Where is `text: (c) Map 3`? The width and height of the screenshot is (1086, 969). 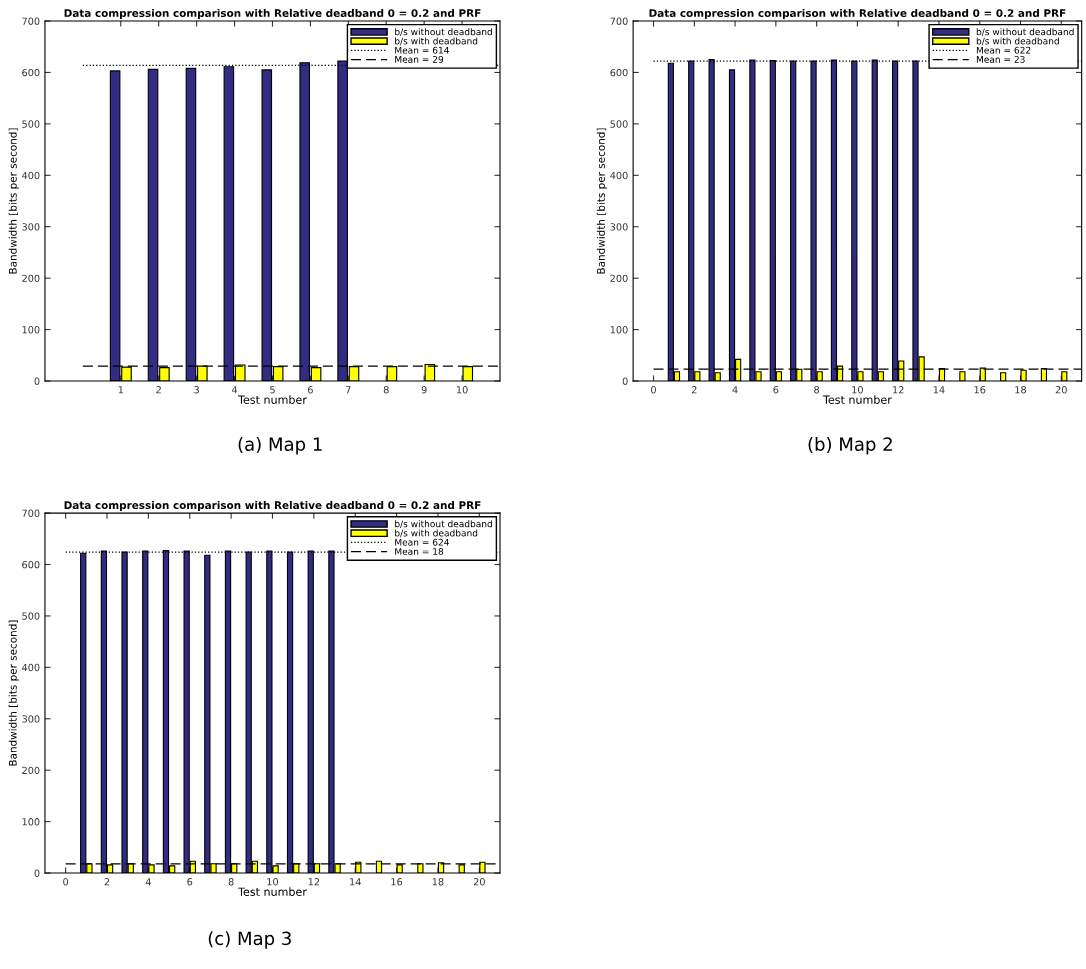 text: (c) Map 3 is located at coordinates (249, 940).